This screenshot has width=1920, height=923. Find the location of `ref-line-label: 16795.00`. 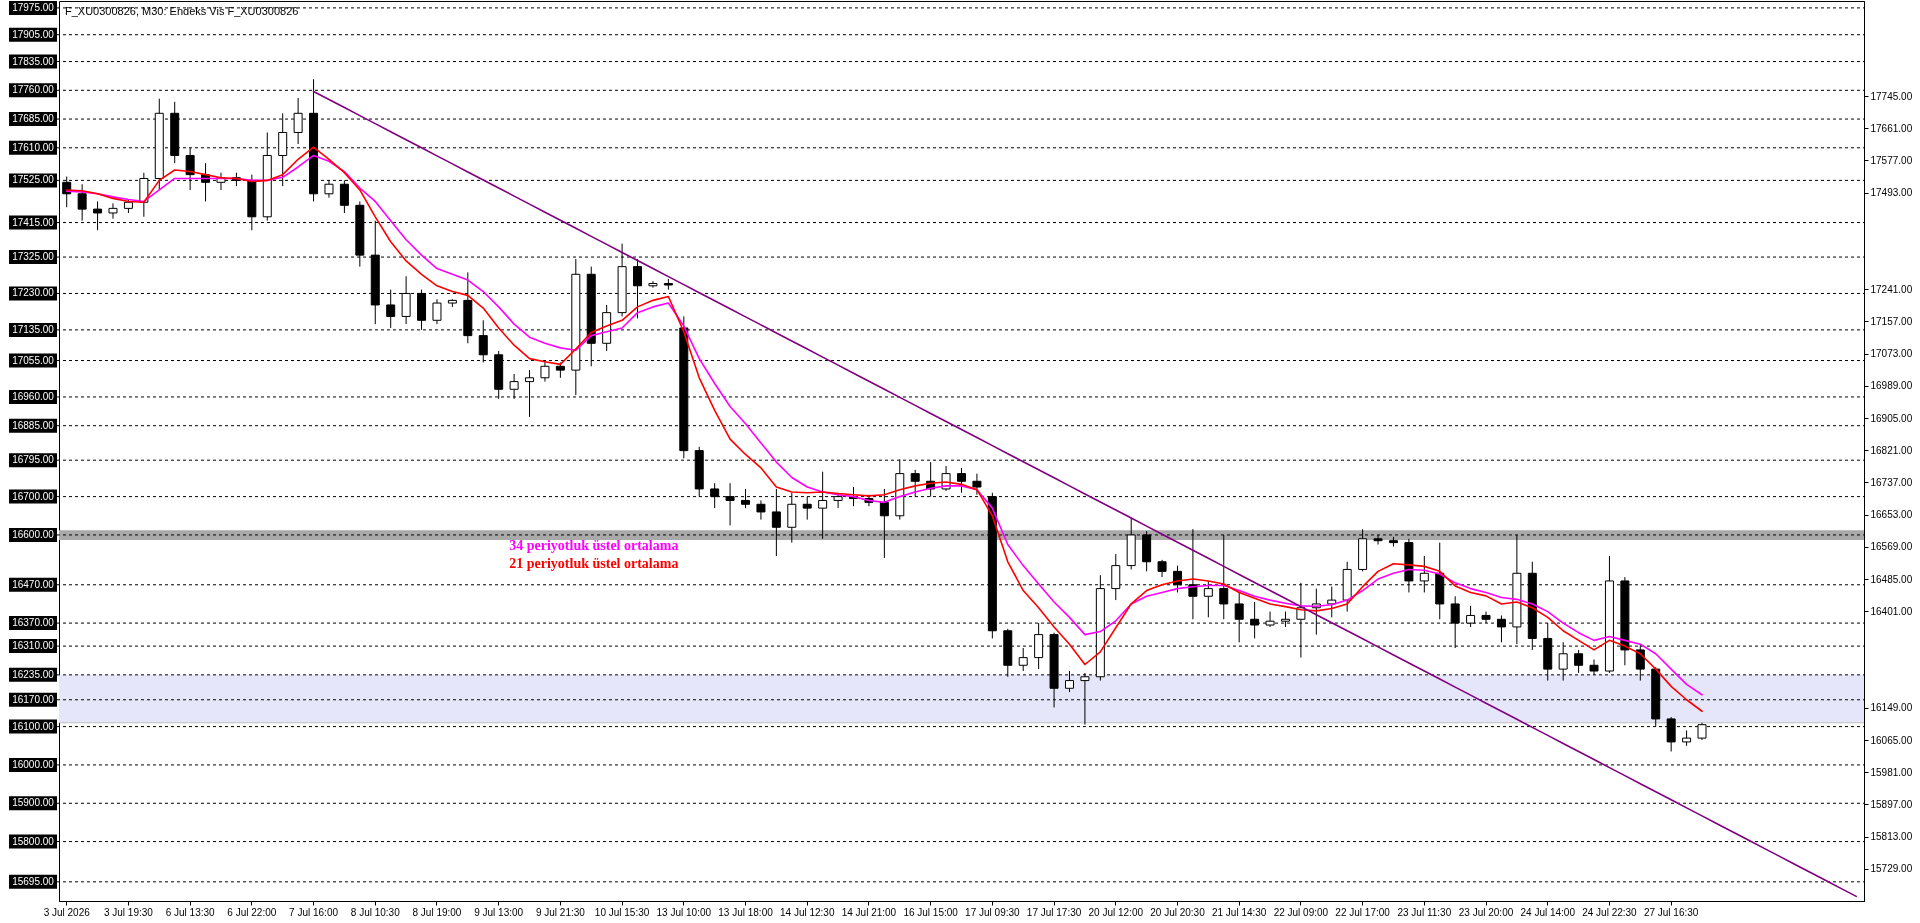

ref-line-label: 16795.00 is located at coordinates (33, 460).